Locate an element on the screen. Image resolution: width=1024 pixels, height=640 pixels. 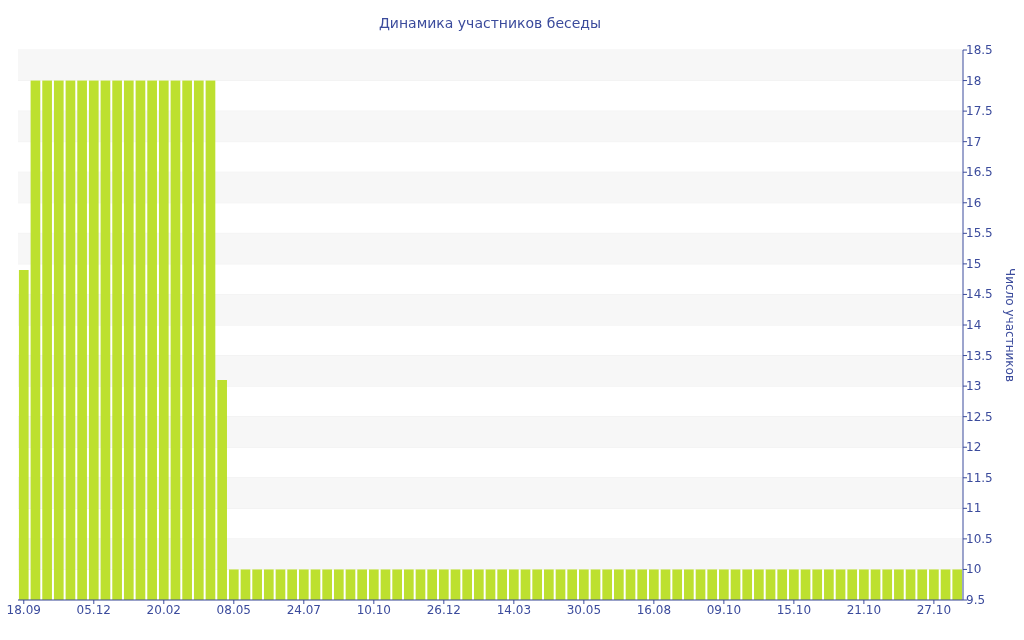
x-tick-label: 27.10 is located at coordinates (934, 610).